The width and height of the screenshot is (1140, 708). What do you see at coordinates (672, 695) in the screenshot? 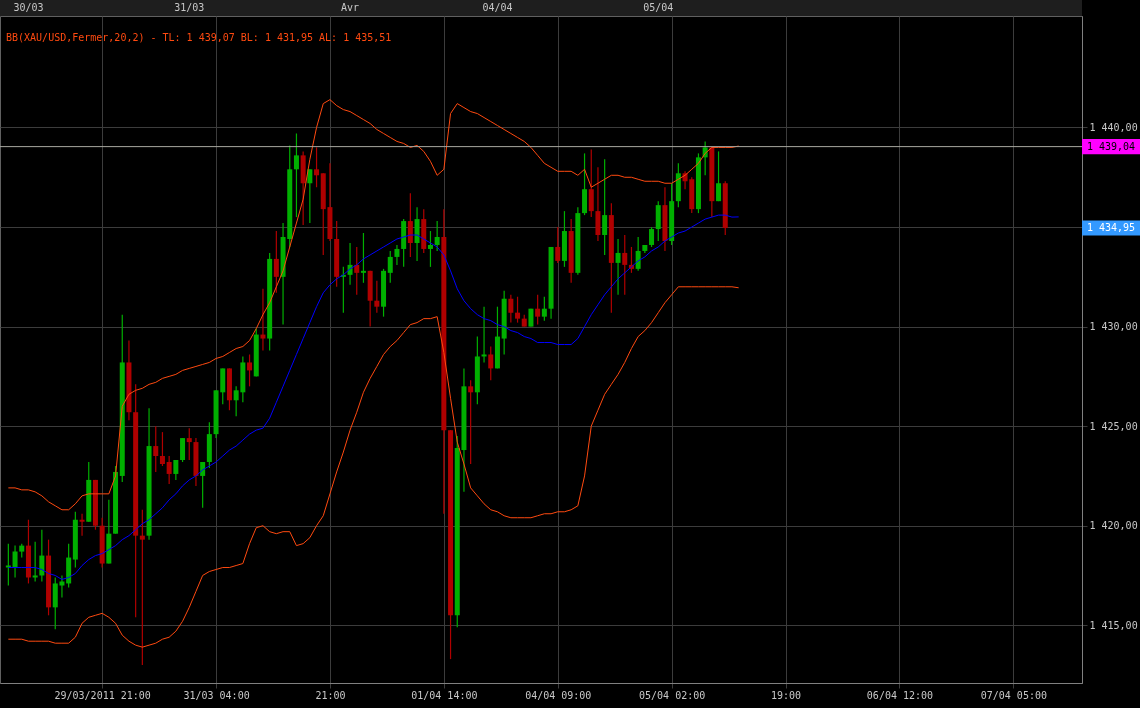
I see `x-tick-label: 05/04 02:00` at bounding box center [672, 695].